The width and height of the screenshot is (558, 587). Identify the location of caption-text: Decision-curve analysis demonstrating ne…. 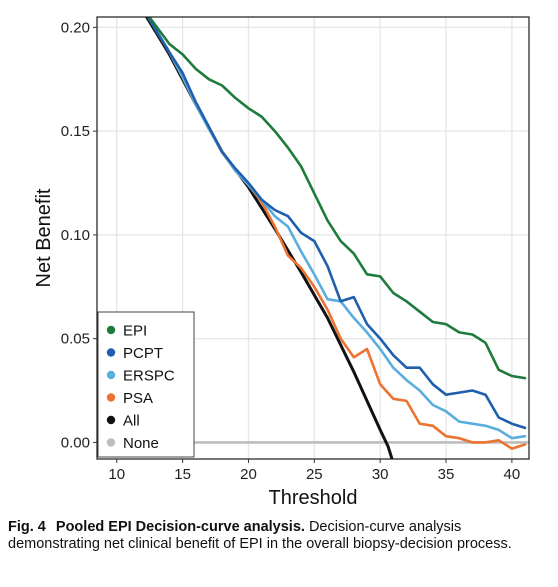
(260, 535).